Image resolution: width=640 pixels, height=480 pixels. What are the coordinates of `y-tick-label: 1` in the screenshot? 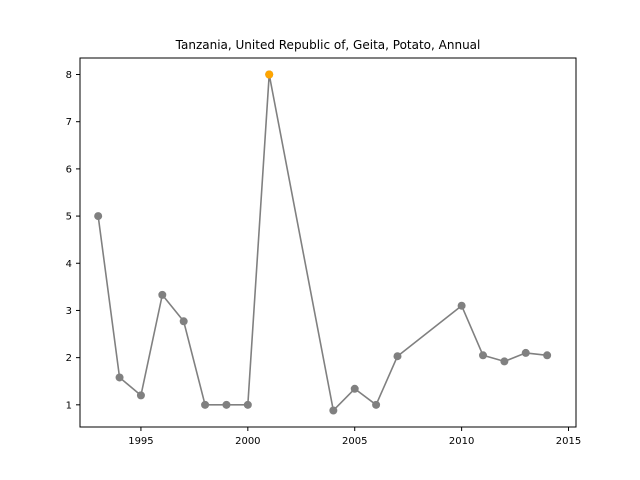 It's located at (69, 405).